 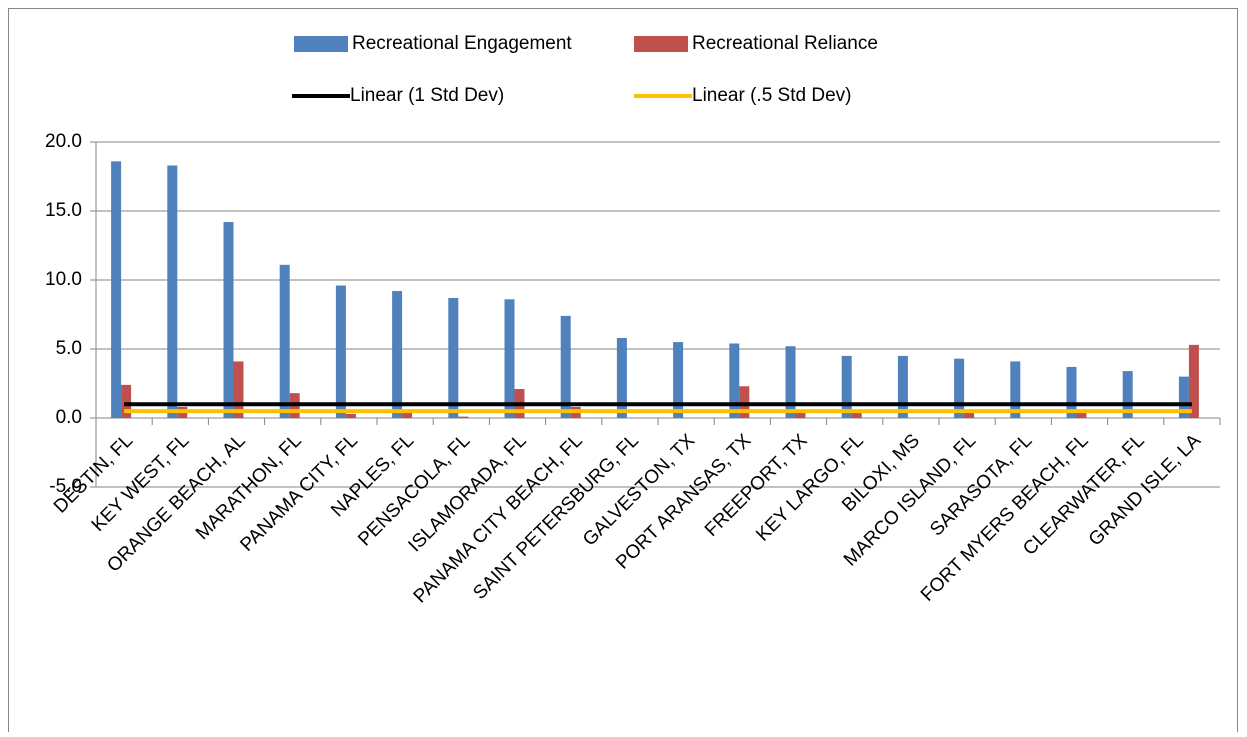 I want to click on y-tick-label: -5.0, so click(x=65, y=486).